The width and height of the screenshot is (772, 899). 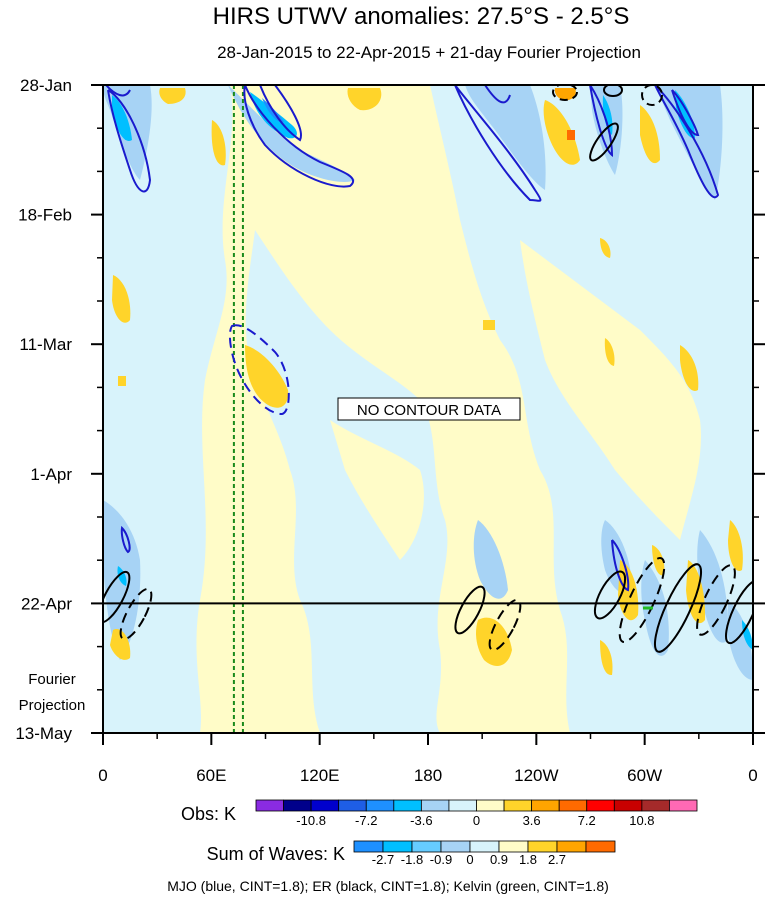 What do you see at coordinates (499, 859) in the screenshot?
I see `colorbar-tick-label: 0.9` at bounding box center [499, 859].